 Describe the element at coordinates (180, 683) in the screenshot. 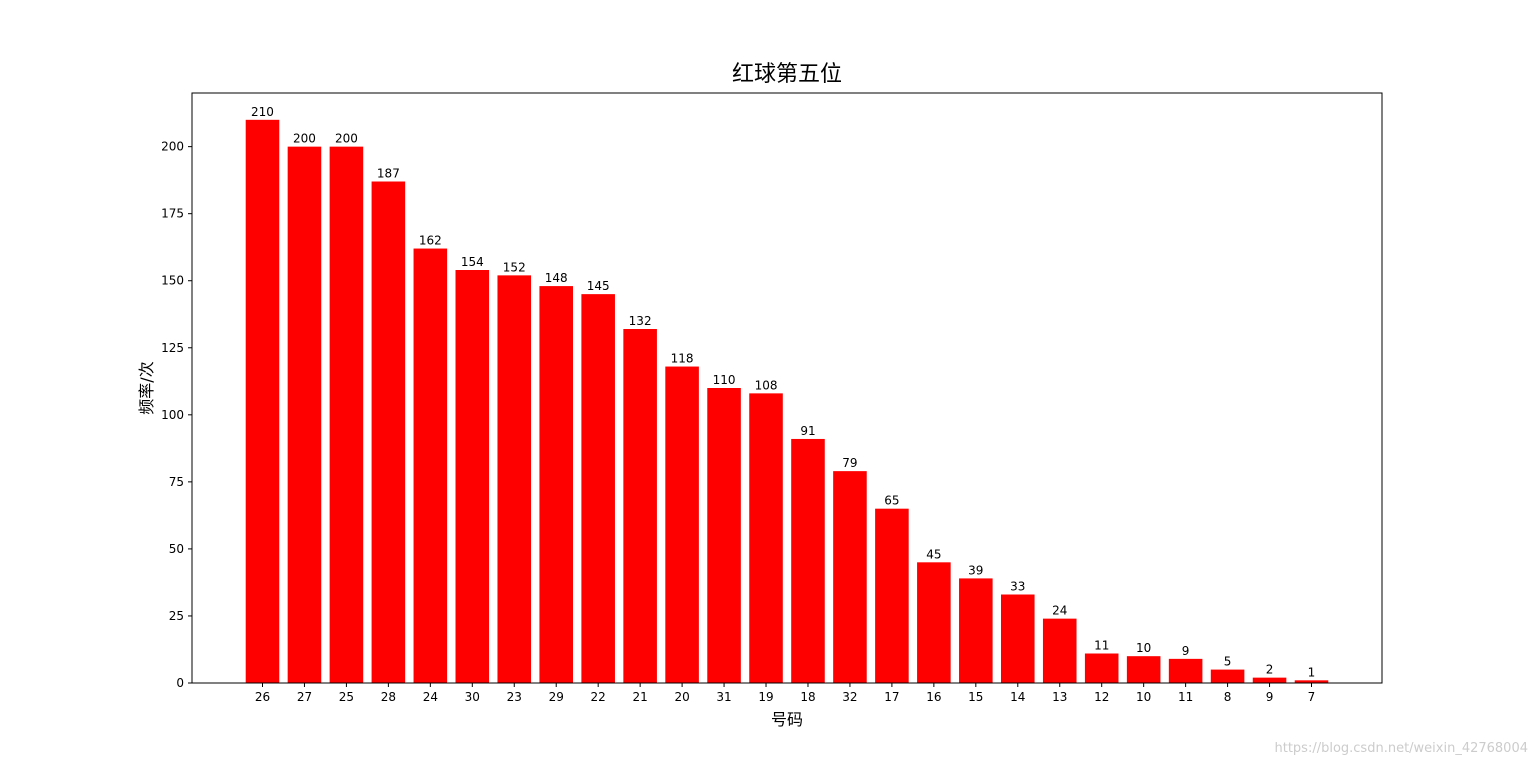

I see `y-tick-label: 0` at that location.